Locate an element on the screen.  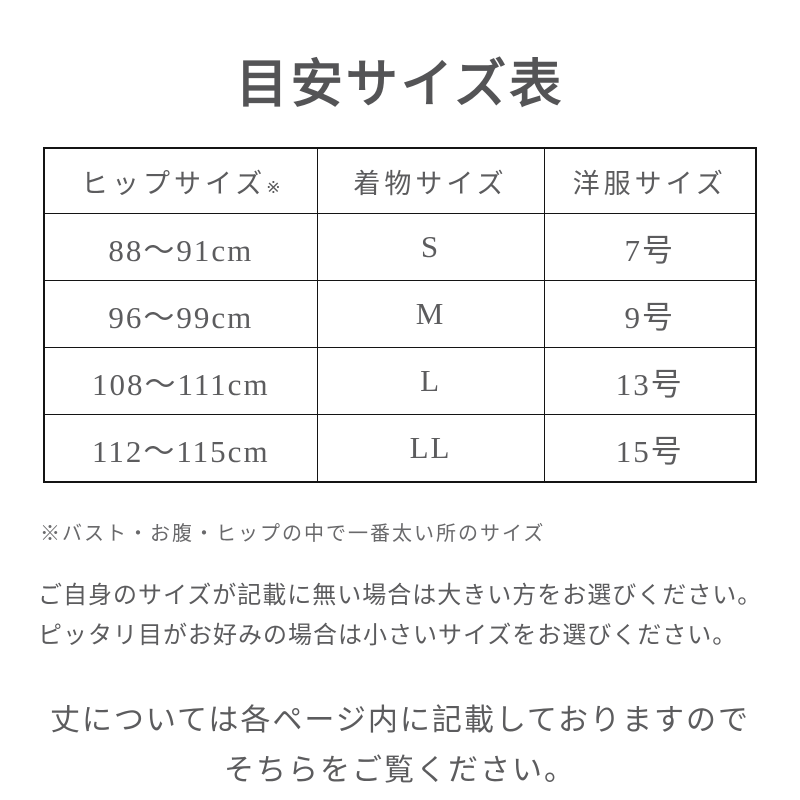
western-size-cell: 15号 is located at coordinates (650, 448).